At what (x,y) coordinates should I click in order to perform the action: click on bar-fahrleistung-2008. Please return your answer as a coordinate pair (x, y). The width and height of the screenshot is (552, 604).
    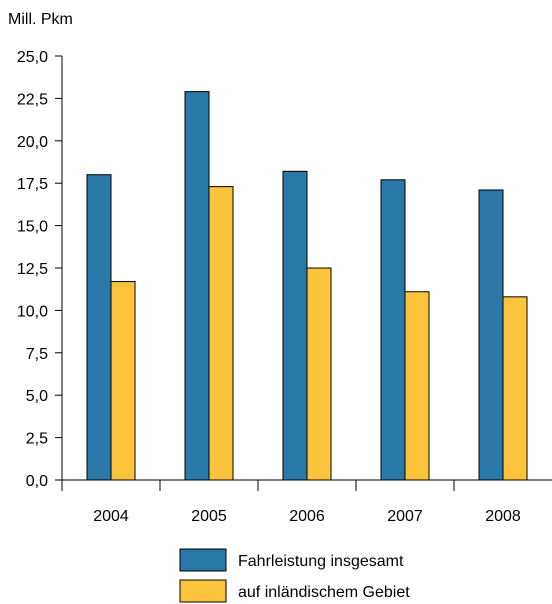
    Looking at the image, I should click on (491, 335).